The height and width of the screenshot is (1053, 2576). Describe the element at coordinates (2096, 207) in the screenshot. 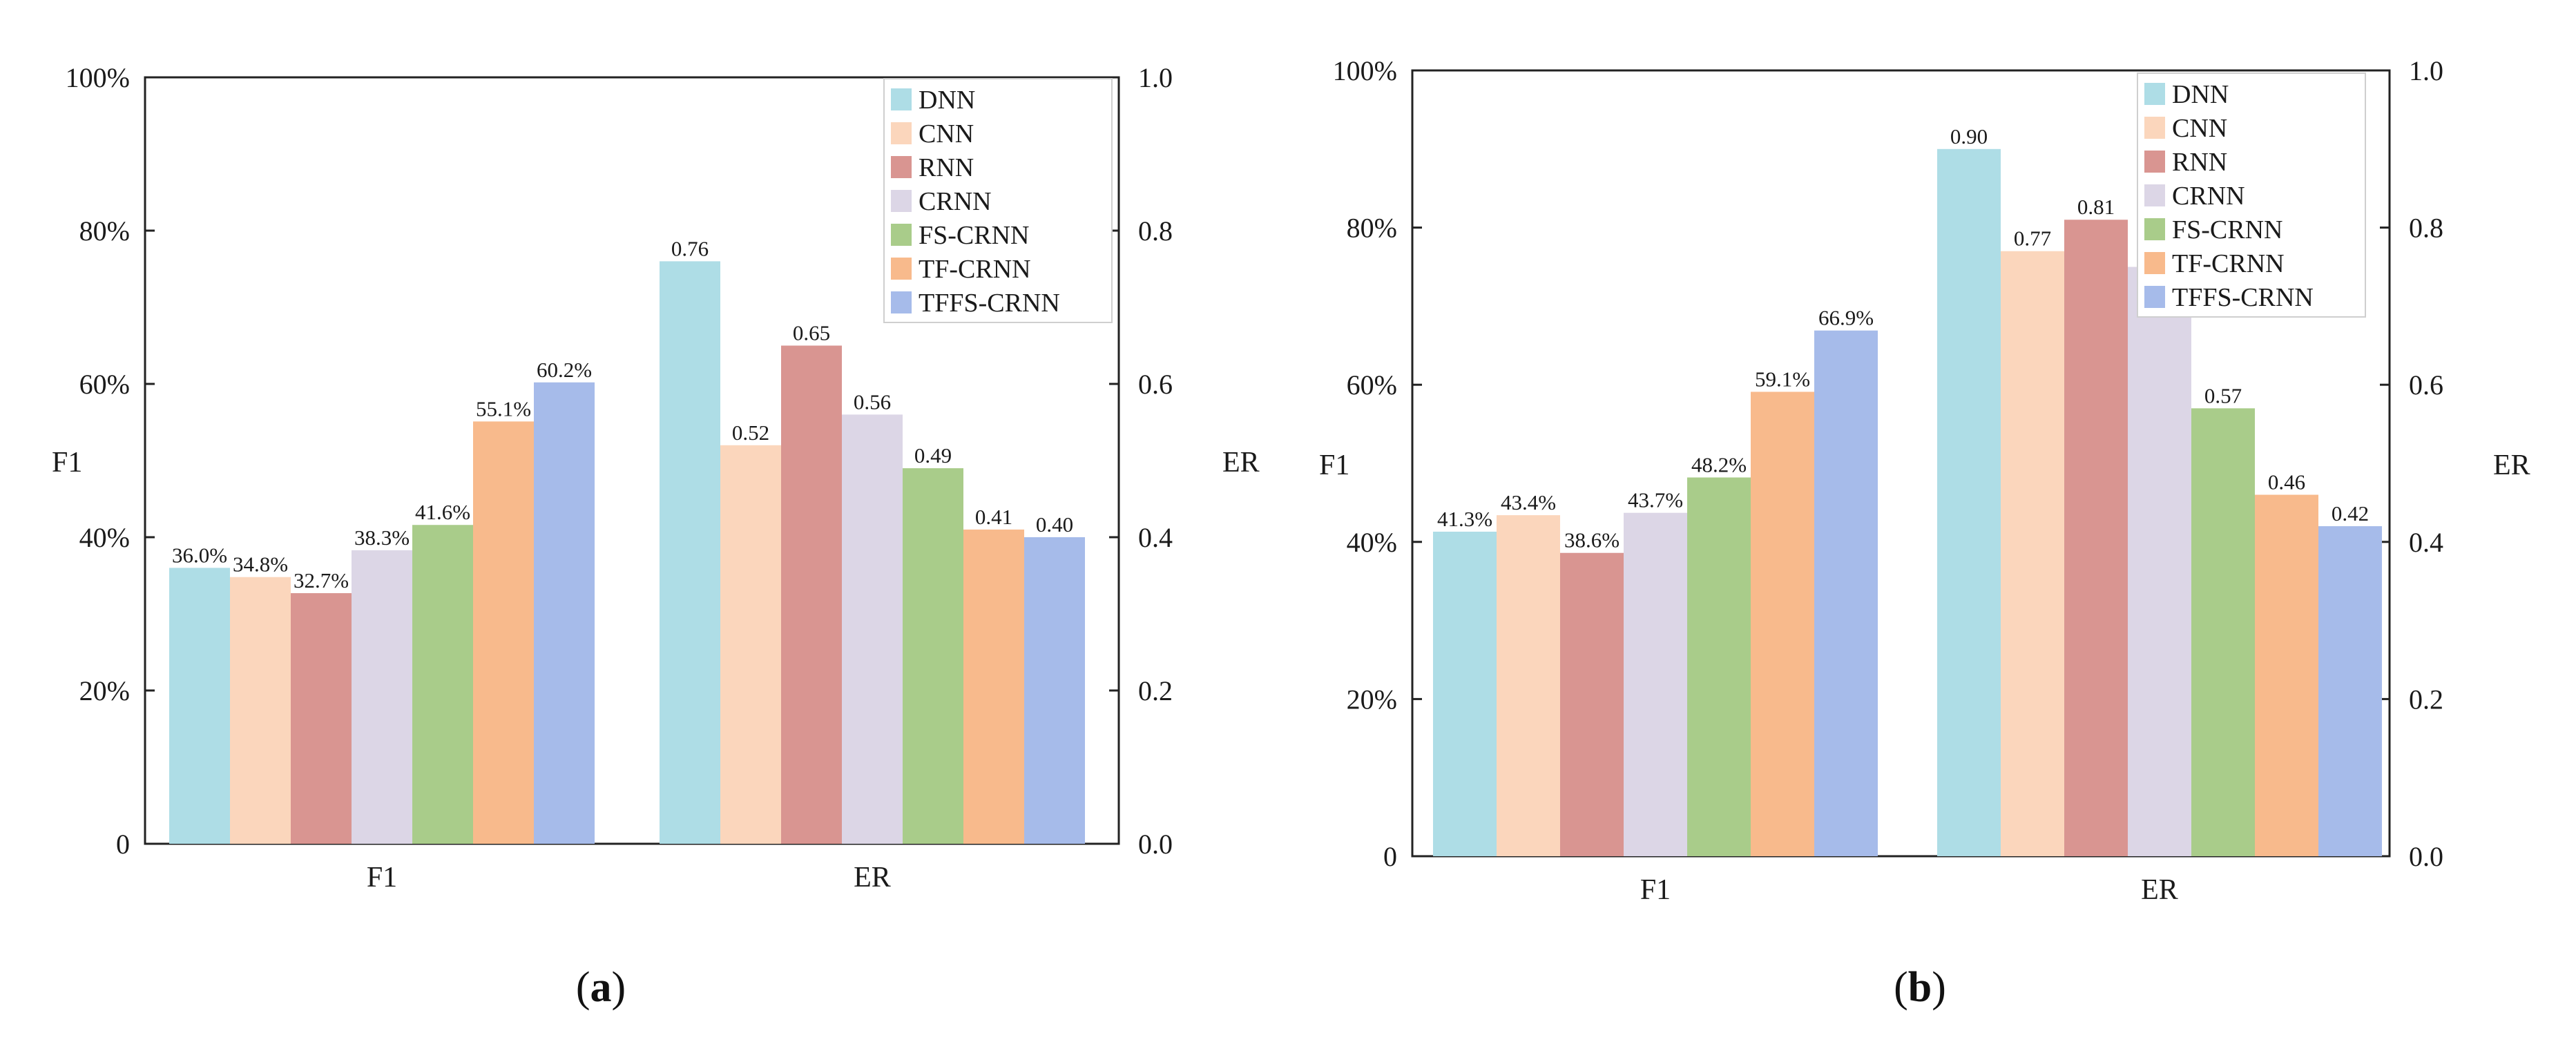

I see `label-er-rnn: 0.81` at that location.